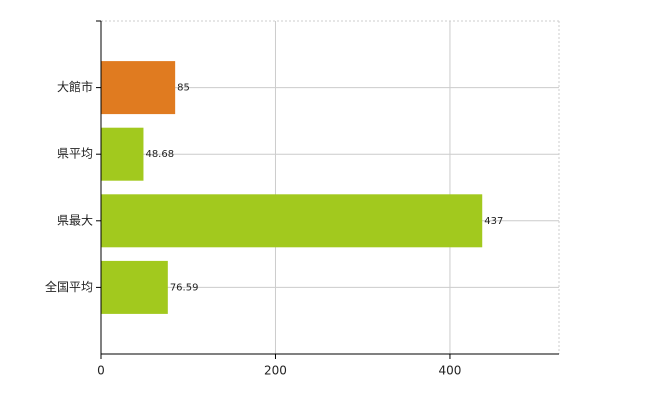 Image resolution: width=650 pixels, height=400 pixels. What do you see at coordinates (75, 154) in the screenshot?
I see `y-tick-label: 県平均` at bounding box center [75, 154].